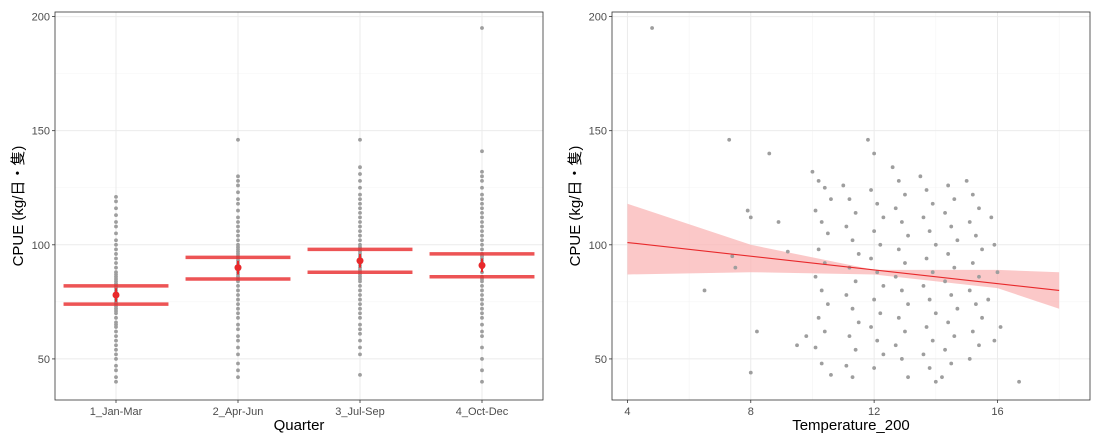 The image size is (1097, 435). What do you see at coordinates (598, 18) in the screenshot?
I see `y-tick-label: 200` at bounding box center [598, 18].